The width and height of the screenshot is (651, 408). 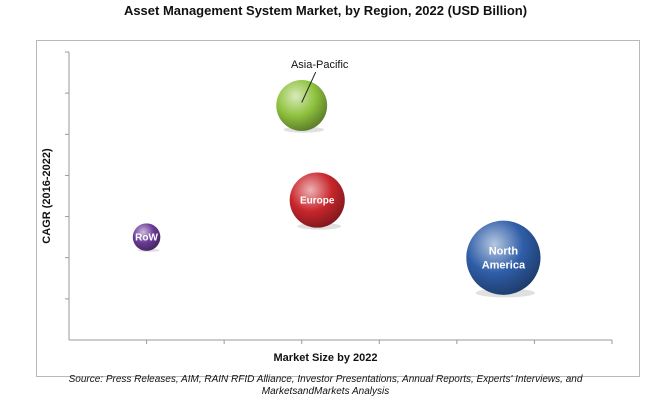 I want to click on callout-line-asia-pacific, so click(x=309, y=87).